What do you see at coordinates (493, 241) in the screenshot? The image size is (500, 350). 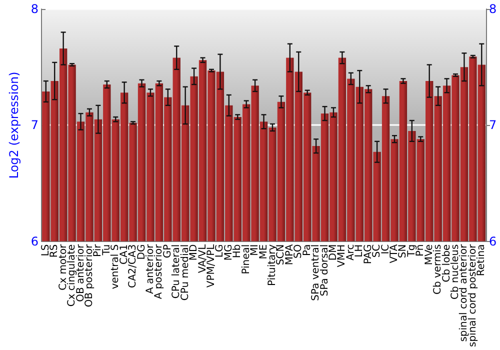 I see `y2-tick-label: 6` at bounding box center [493, 241].